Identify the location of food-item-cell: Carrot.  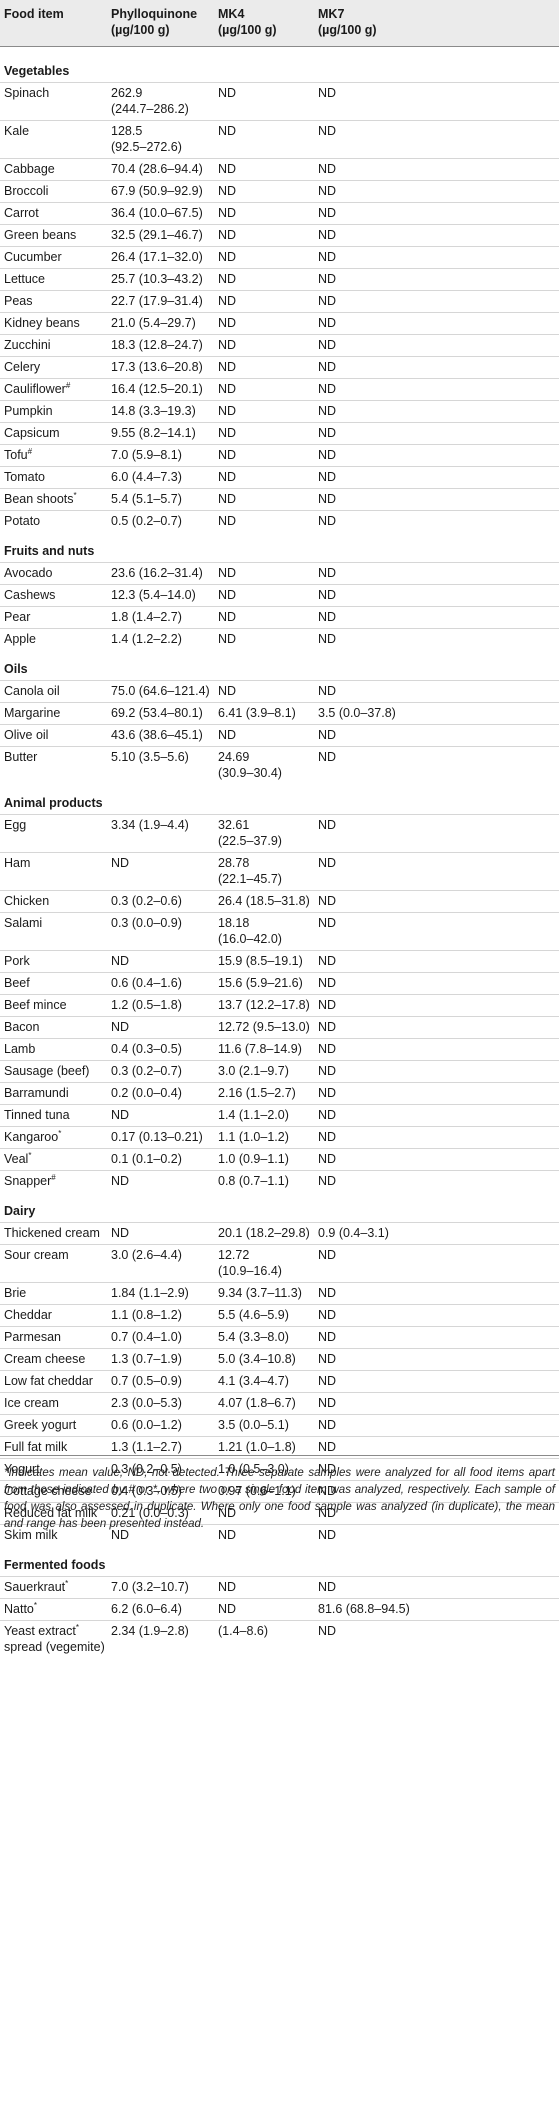
(21, 213).